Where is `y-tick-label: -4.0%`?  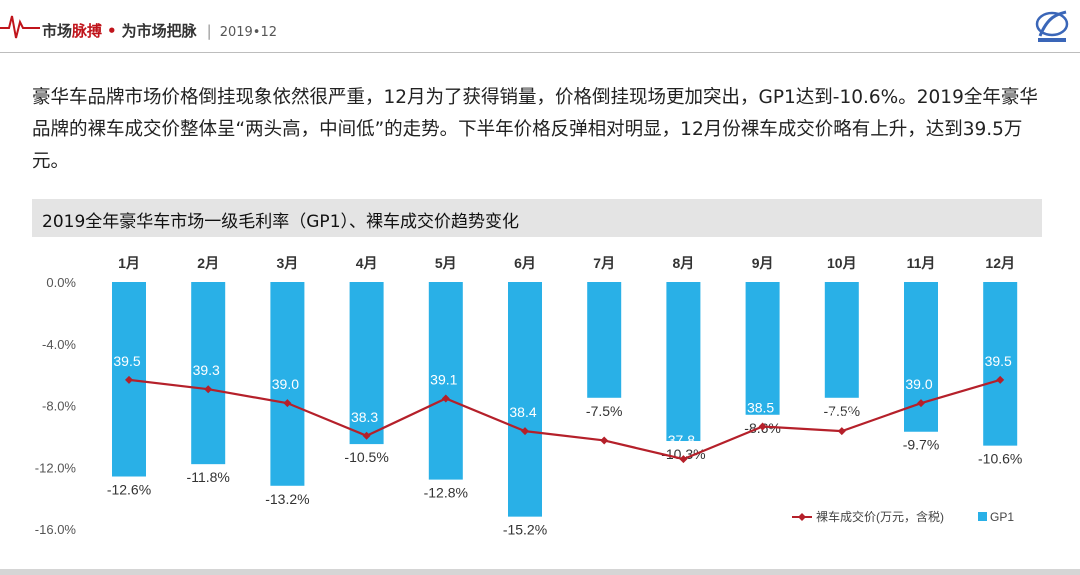
y-tick-label: -4.0% is located at coordinates (59, 344).